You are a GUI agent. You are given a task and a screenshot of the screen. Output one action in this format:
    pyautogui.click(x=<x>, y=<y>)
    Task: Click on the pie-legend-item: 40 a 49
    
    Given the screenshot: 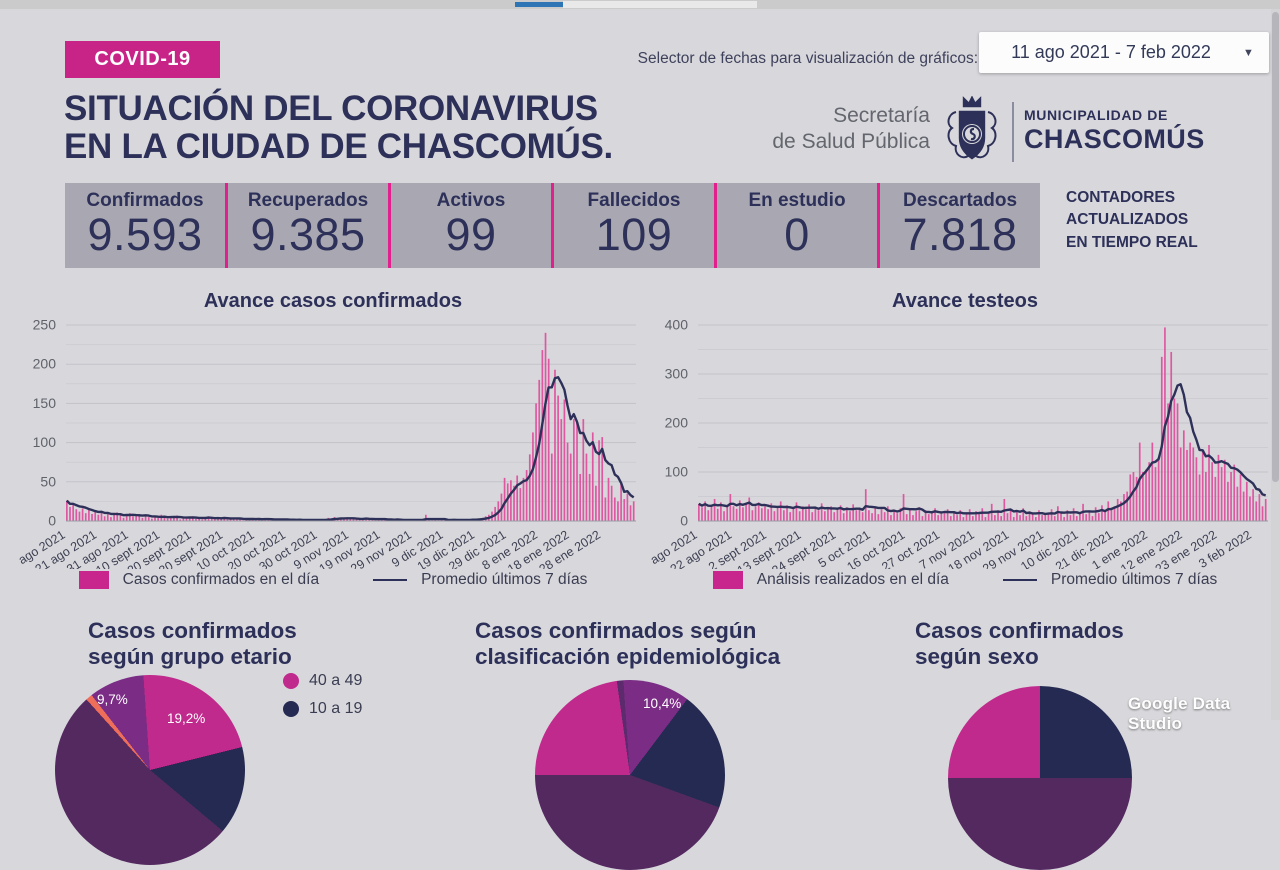 What is the action you would take?
    pyautogui.click(x=322, y=681)
    